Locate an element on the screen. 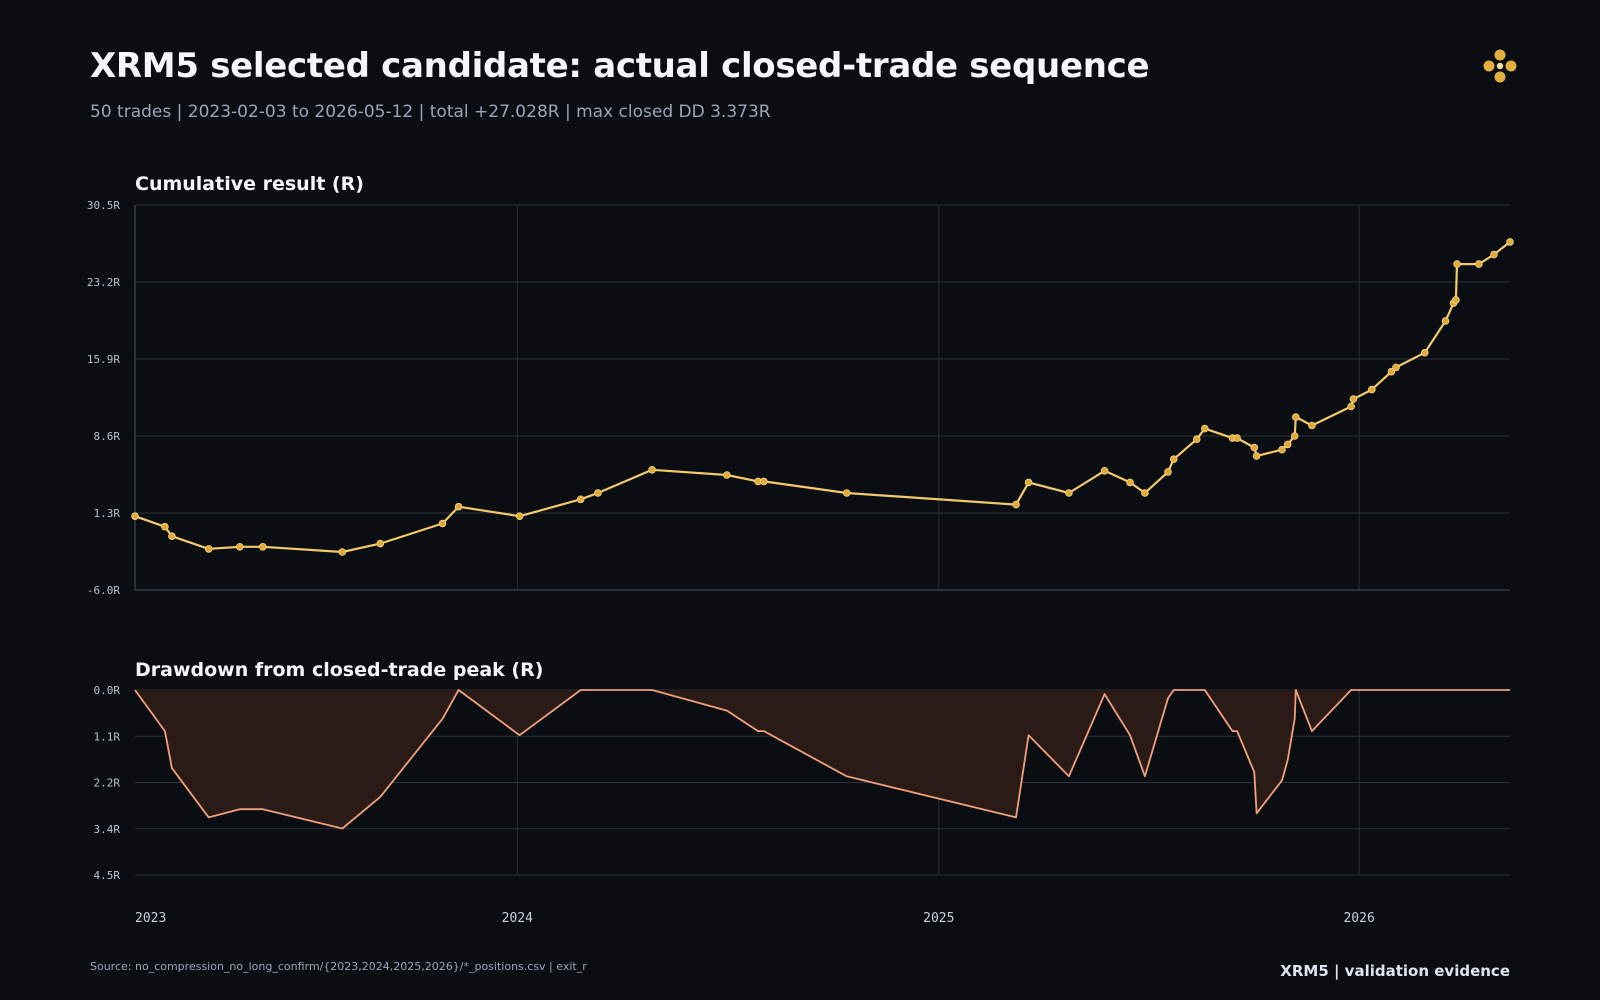 The image size is (1600, 1000). x-tick-label: 2025 is located at coordinates (938, 918).